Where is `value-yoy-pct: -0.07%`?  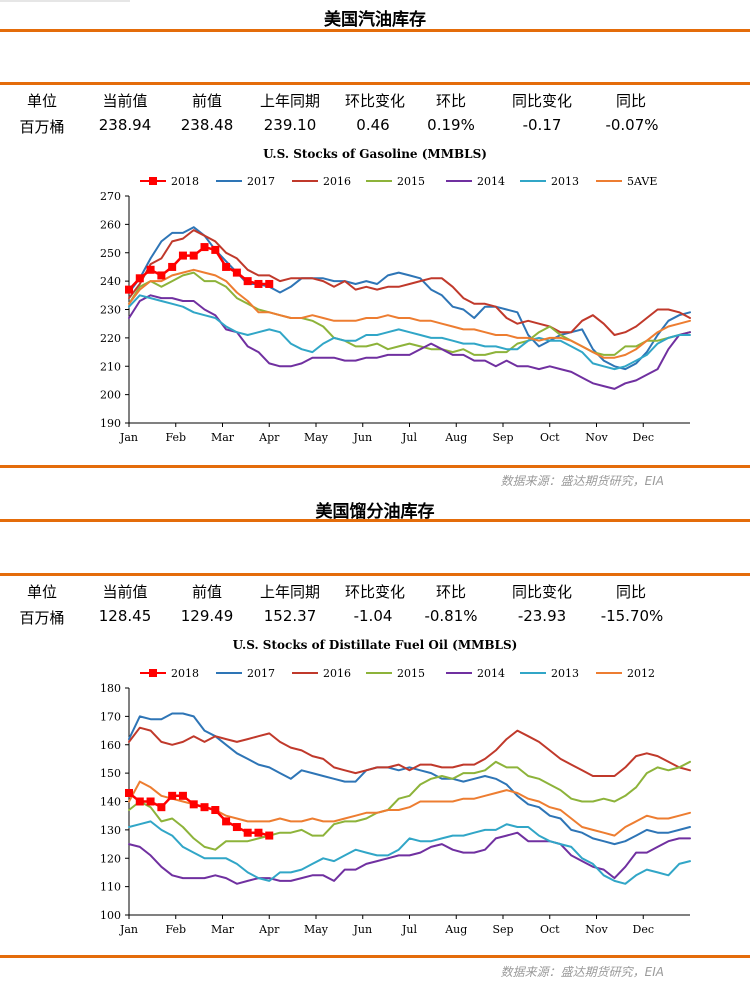
value-yoy-pct: -0.07% is located at coordinates (632, 125).